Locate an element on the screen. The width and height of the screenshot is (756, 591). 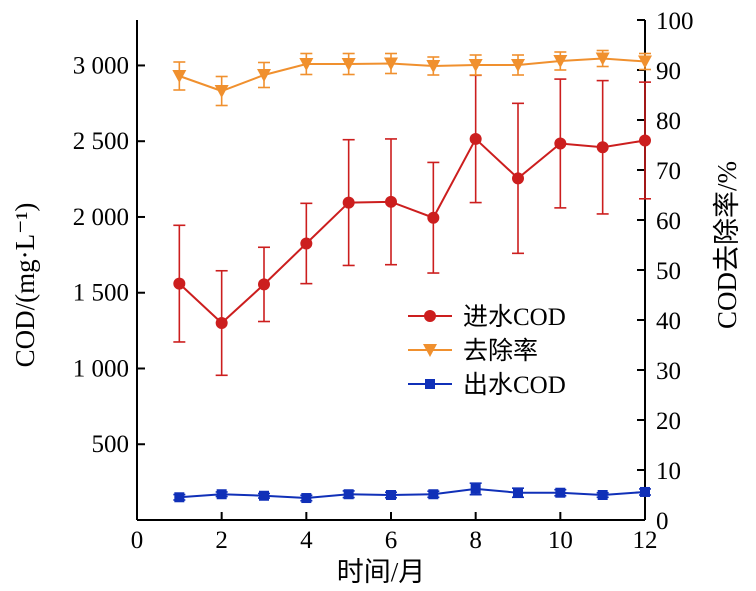
right-tick-label: 30 is located at coordinates (668, 371).